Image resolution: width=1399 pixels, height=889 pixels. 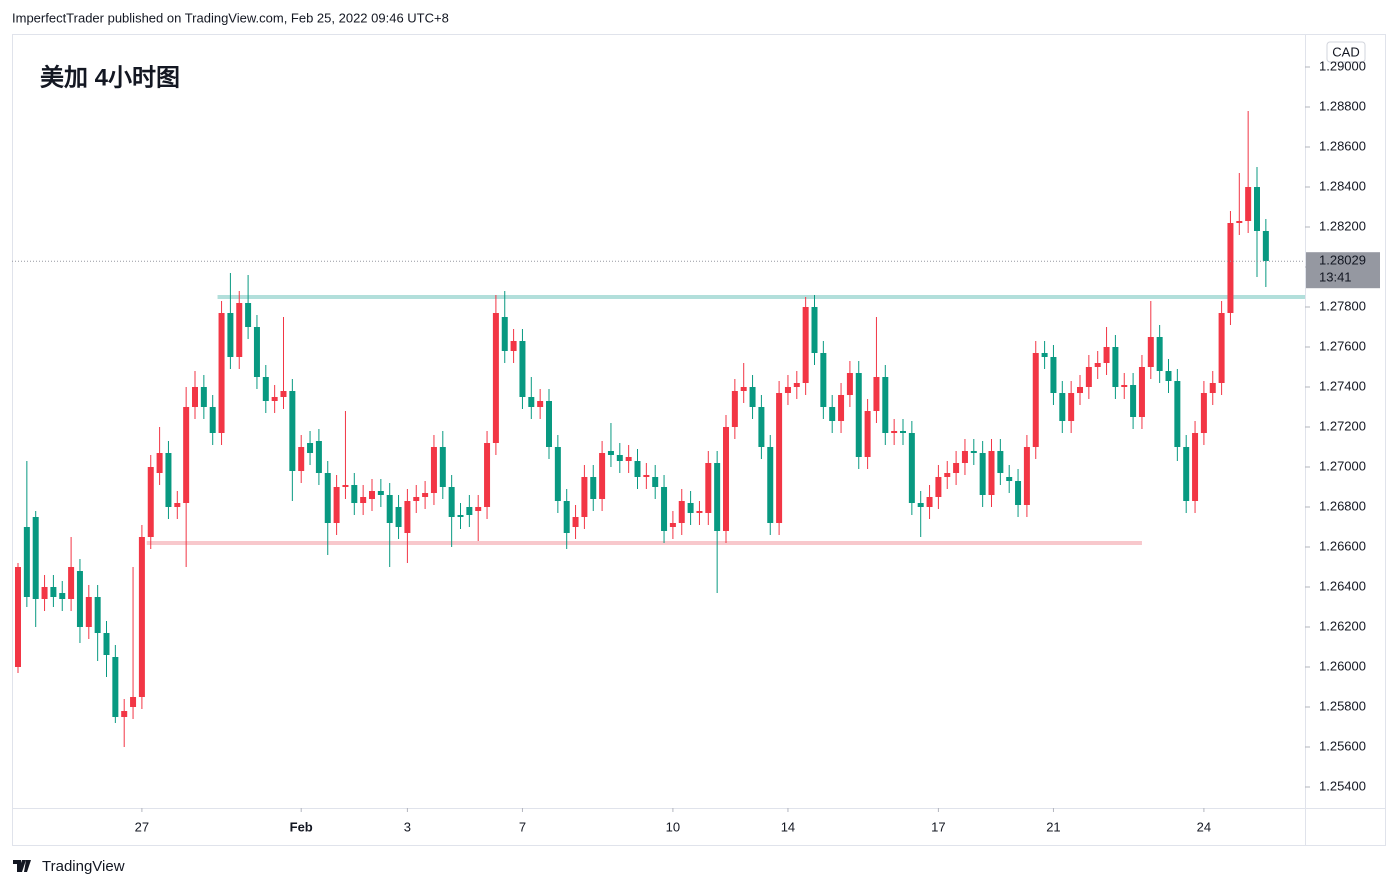 What do you see at coordinates (788, 826) in the screenshot?
I see `x-tick-label: 14` at bounding box center [788, 826].